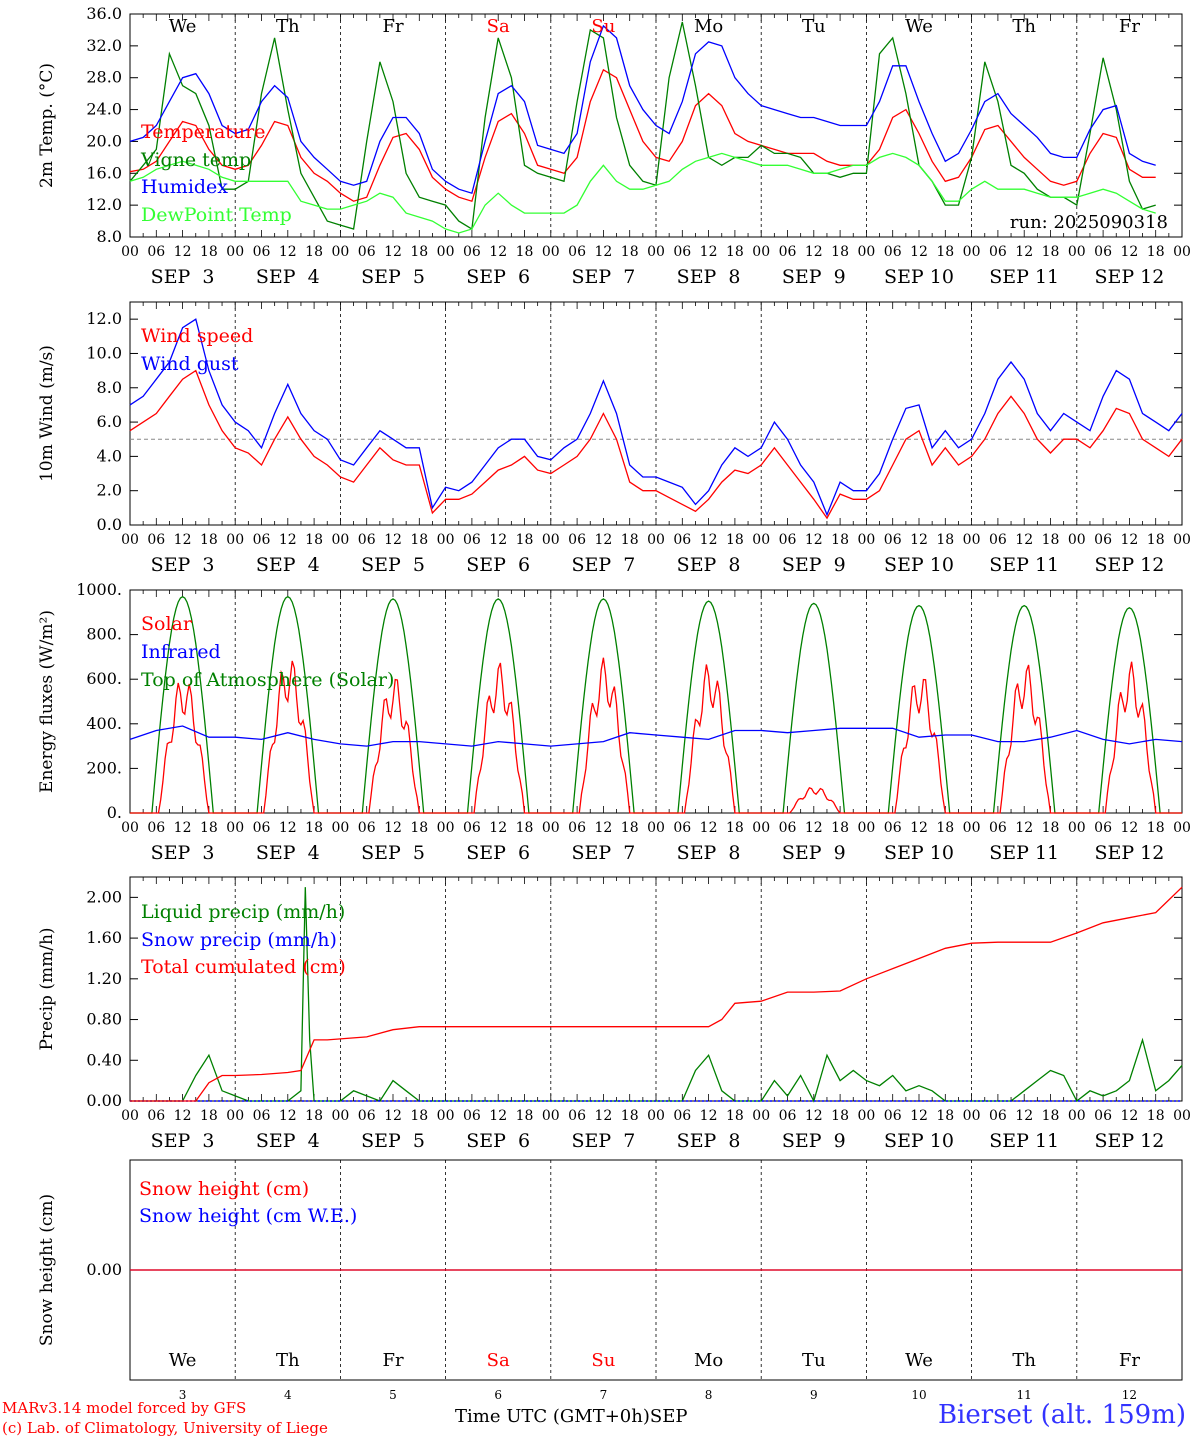 The height and width of the screenshot is (1440, 1194). What do you see at coordinates (708, 26) in the screenshot?
I see `weekday-label: Mo` at bounding box center [708, 26].